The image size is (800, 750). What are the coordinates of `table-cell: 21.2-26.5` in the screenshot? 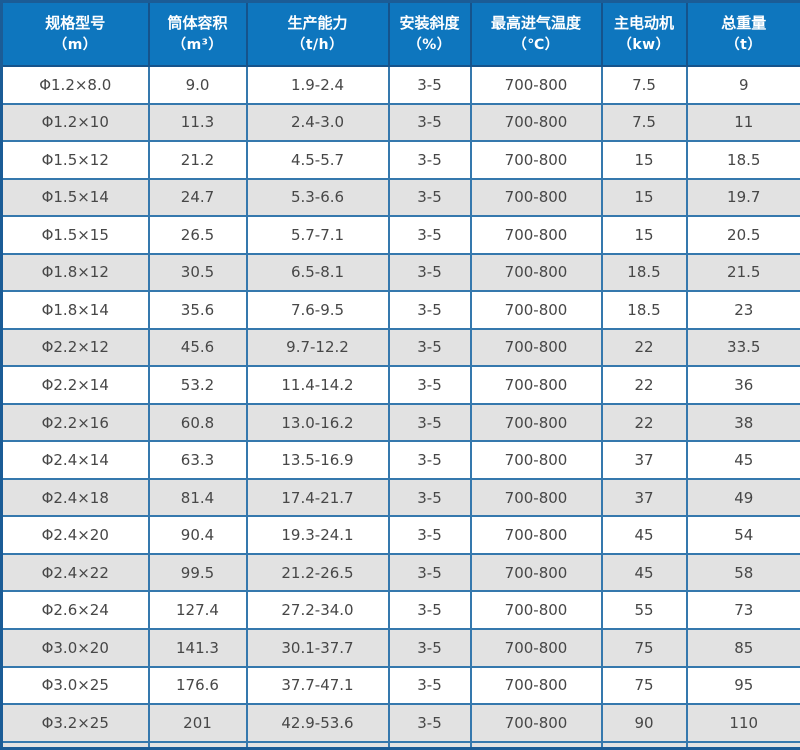 It's located at (317, 572).